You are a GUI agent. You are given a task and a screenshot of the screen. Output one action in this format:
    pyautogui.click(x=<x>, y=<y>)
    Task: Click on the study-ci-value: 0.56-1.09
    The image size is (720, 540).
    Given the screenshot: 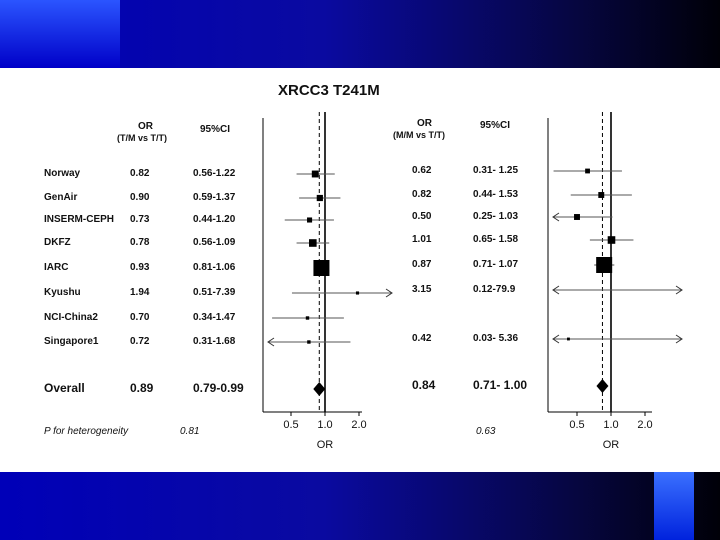 What is the action you would take?
    pyautogui.click(x=214, y=242)
    